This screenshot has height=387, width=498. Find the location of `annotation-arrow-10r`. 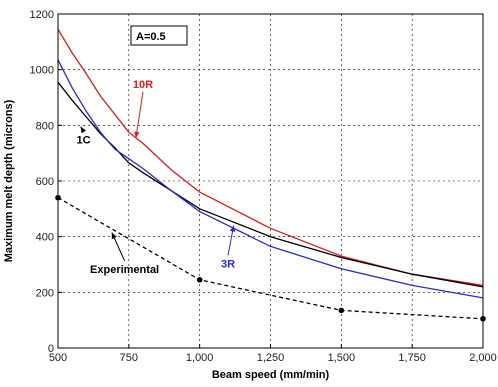

annotation-arrow-10r is located at coordinates (139, 114).